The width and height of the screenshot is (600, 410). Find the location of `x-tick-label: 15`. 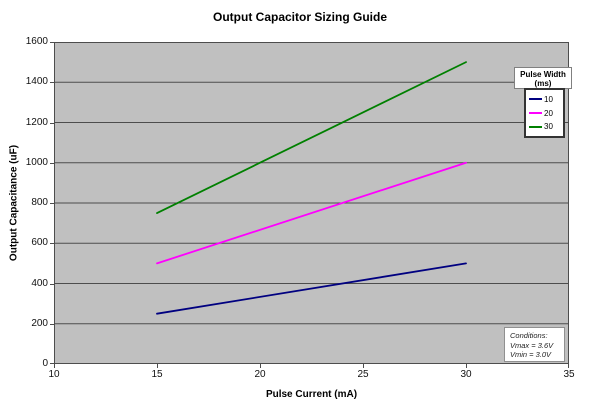

x-tick-label: 15 is located at coordinates (157, 374).